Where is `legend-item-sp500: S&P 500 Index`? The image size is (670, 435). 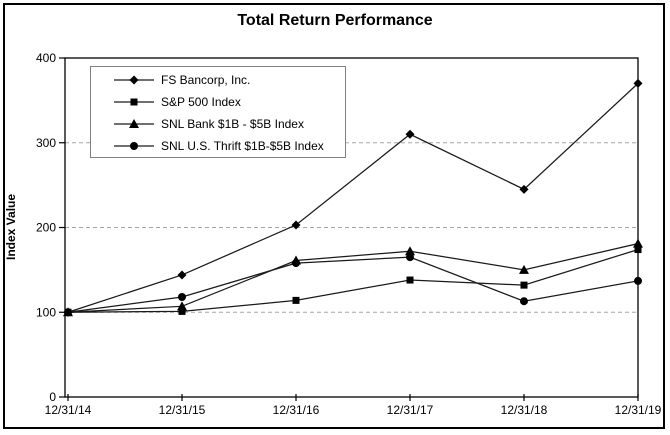 legend-item-sp500: S&P 500 Index is located at coordinates (228, 102).